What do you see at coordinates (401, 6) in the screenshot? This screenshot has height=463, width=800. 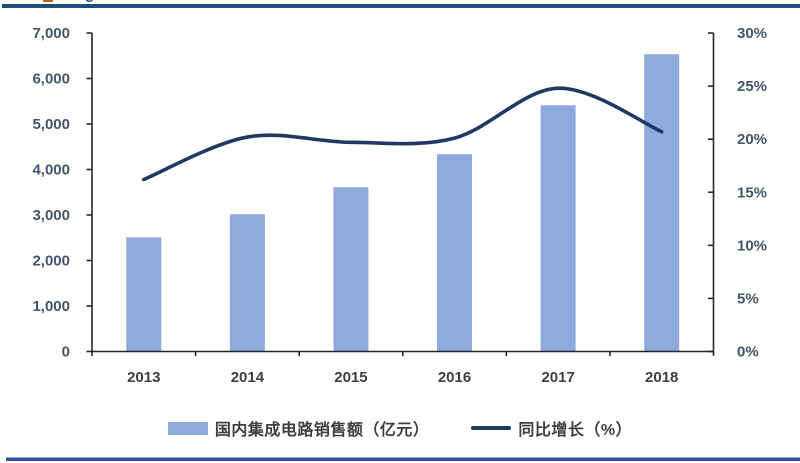 I see `top-rule` at bounding box center [401, 6].